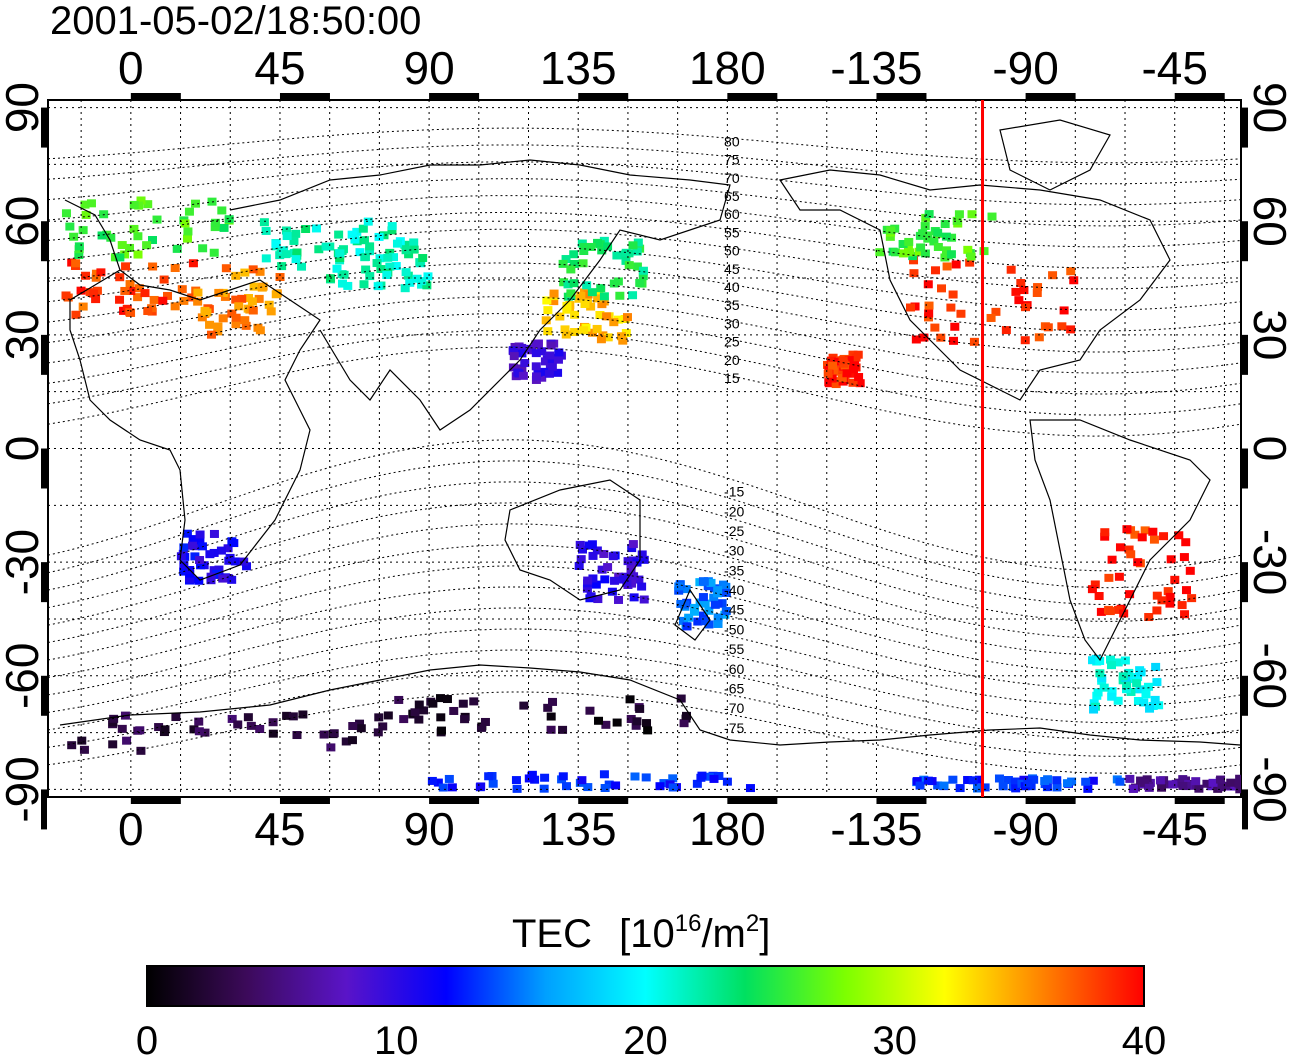 The height and width of the screenshot is (1057, 1292). I want to click on coast-greenland, so click(1055, 155).